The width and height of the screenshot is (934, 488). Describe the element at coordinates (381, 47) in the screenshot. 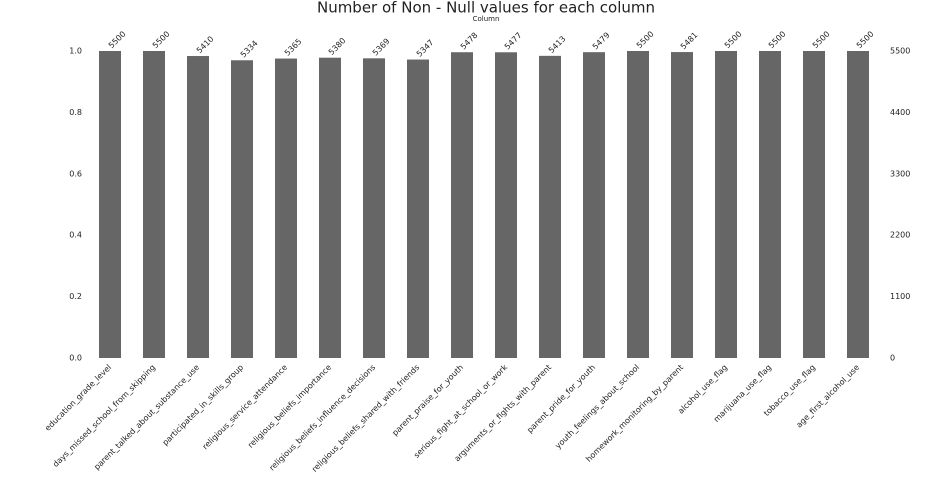

I see `value-label: 5369` at that location.